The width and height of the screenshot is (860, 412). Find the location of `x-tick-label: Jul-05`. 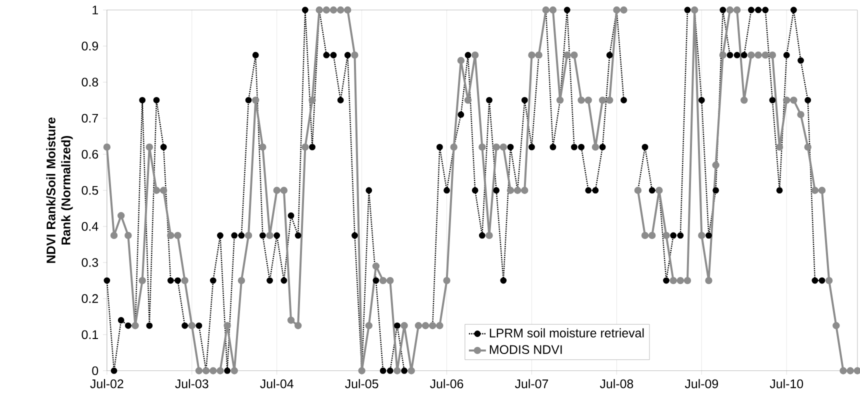

x-tick-label: Jul-05 is located at coordinates (361, 383).